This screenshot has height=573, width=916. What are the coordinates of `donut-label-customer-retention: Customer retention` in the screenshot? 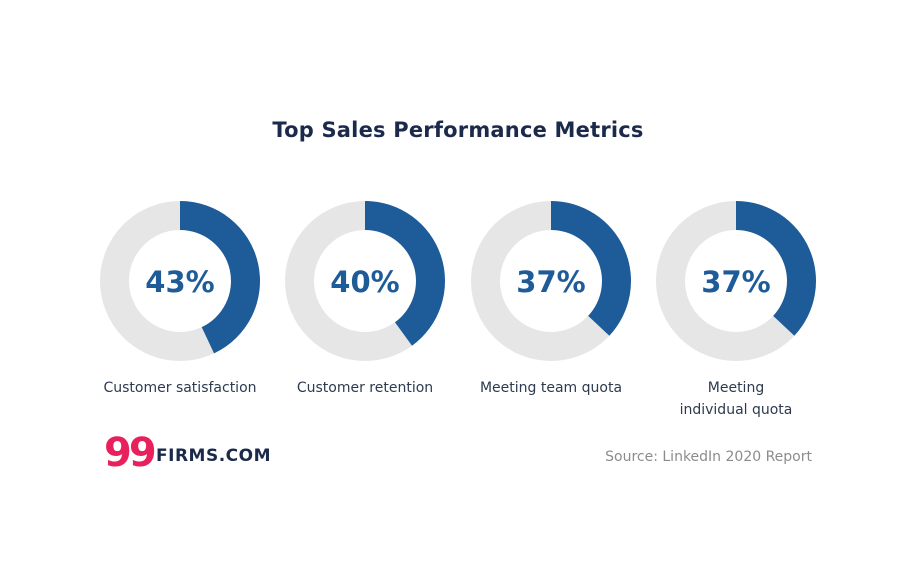 It's located at (365, 388).